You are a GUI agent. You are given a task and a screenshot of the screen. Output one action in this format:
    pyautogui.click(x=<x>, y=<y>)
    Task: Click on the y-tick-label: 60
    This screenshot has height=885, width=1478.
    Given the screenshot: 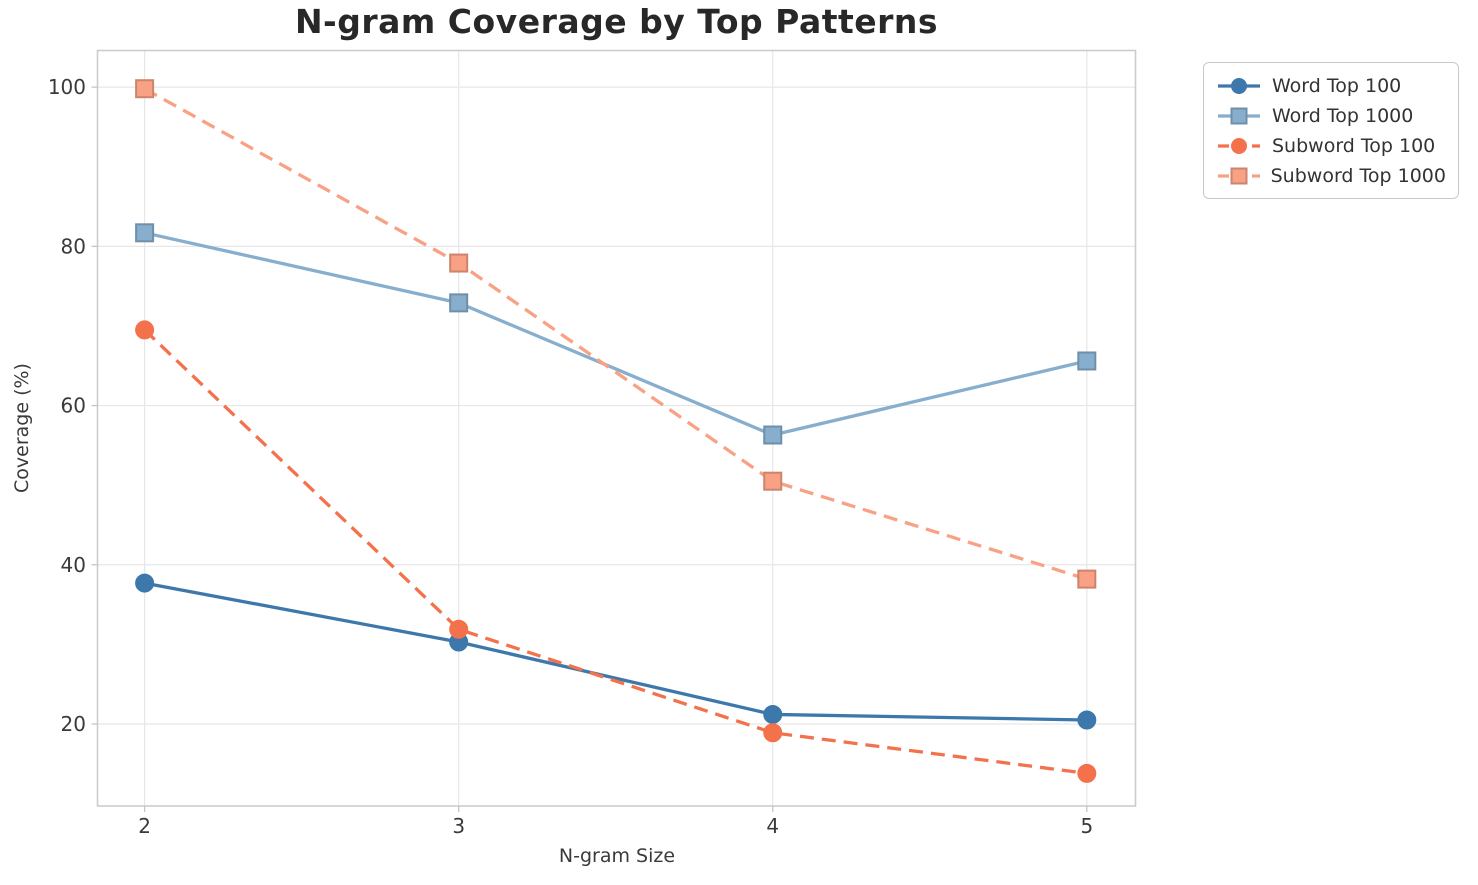 What is the action you would take?
    pyautogui.click(x=73, y=406)
    